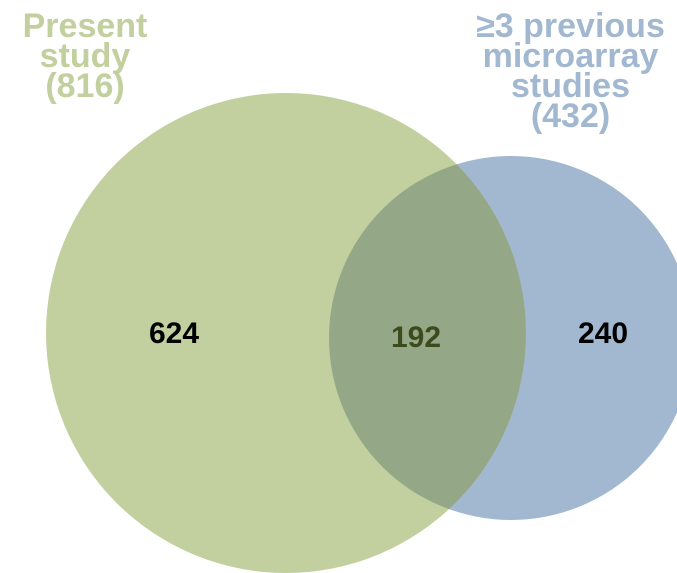 The height and width of the screenshot is (573, 677). I want to click on set-label-previous-studies: ≥3 previous microarray studies (432), so click(570, 71).